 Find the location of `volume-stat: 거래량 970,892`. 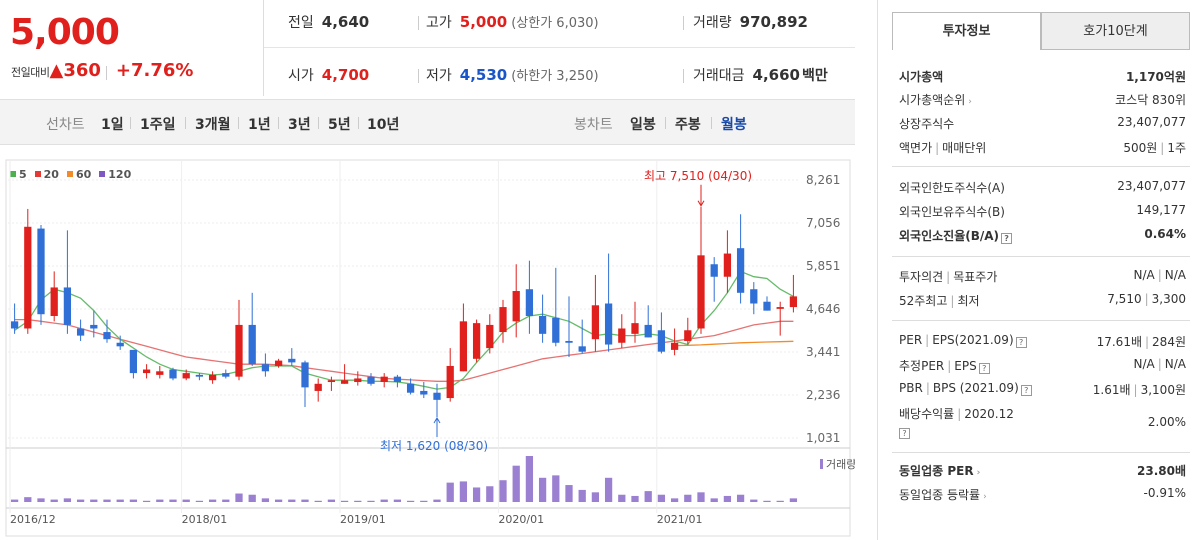

volume-stat: 거래량 970,892 is located at coordinates (750, 22).